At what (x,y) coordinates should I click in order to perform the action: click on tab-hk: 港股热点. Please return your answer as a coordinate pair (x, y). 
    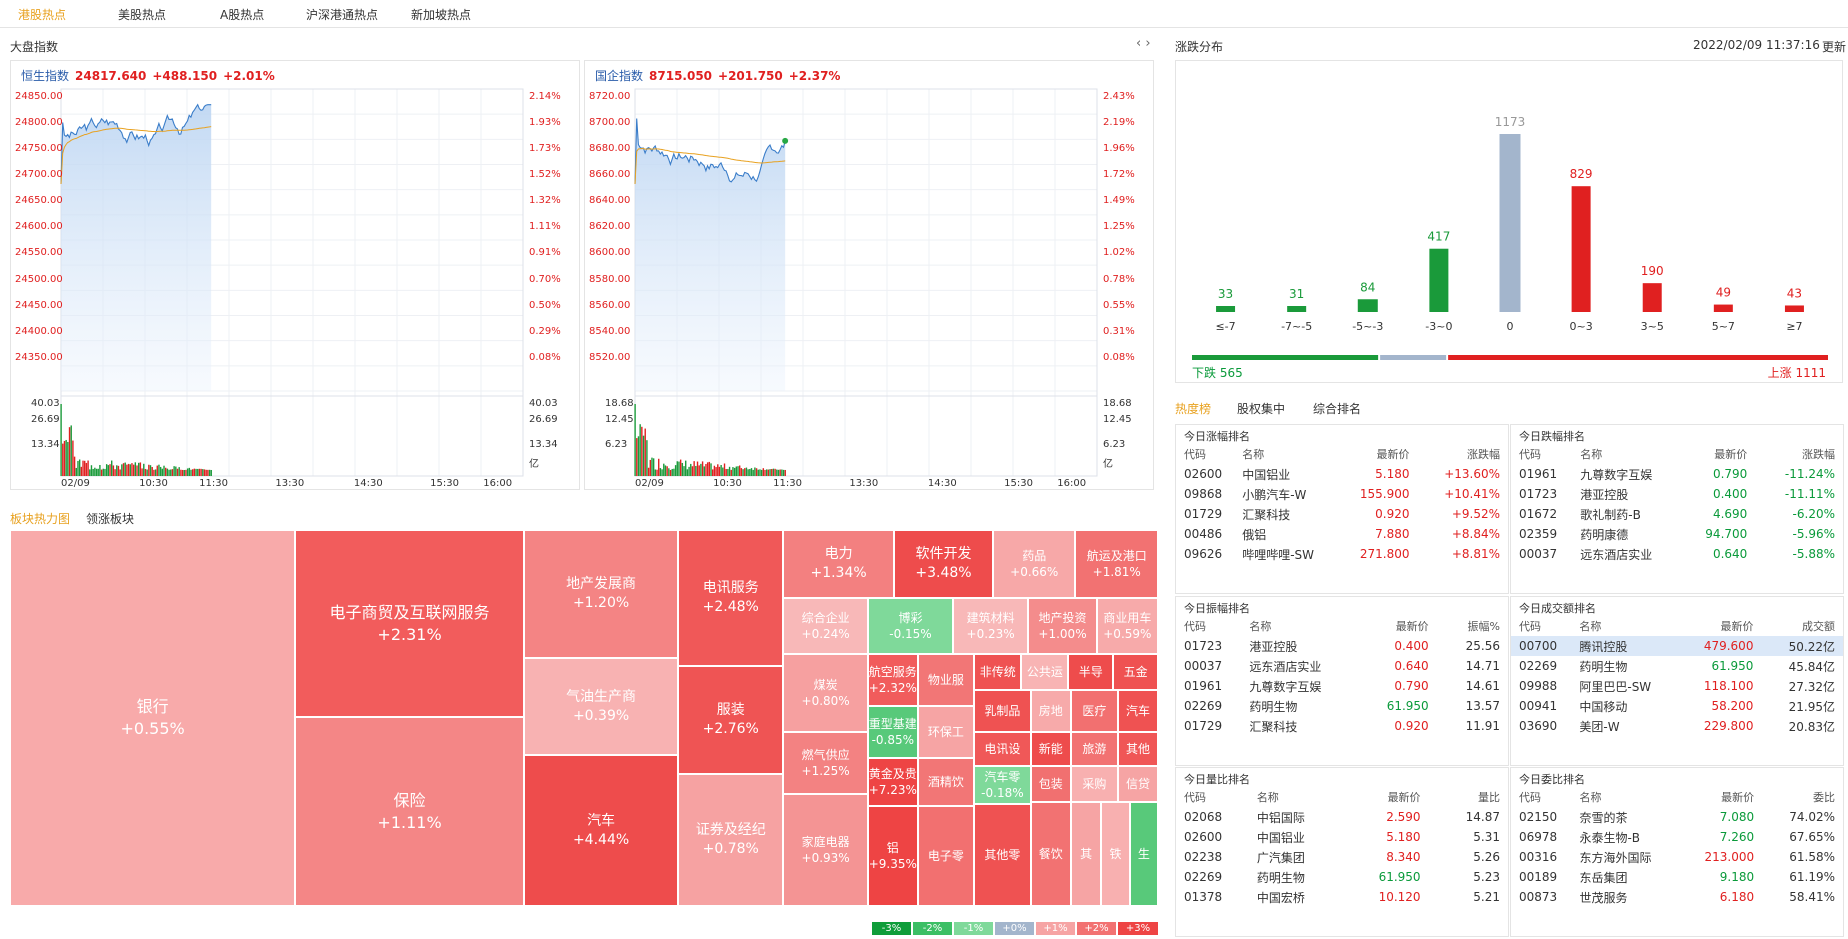
    Looking at the image, I should click on (42, 15).